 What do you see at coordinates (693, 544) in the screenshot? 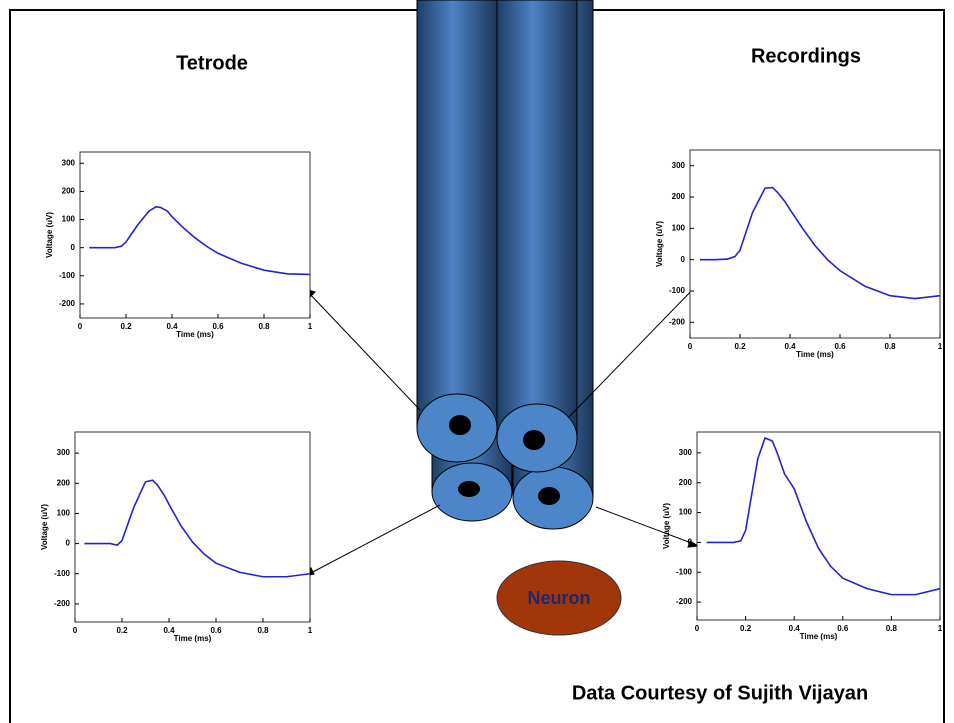
I see `arrow-head` at bounding box center [693, 544].